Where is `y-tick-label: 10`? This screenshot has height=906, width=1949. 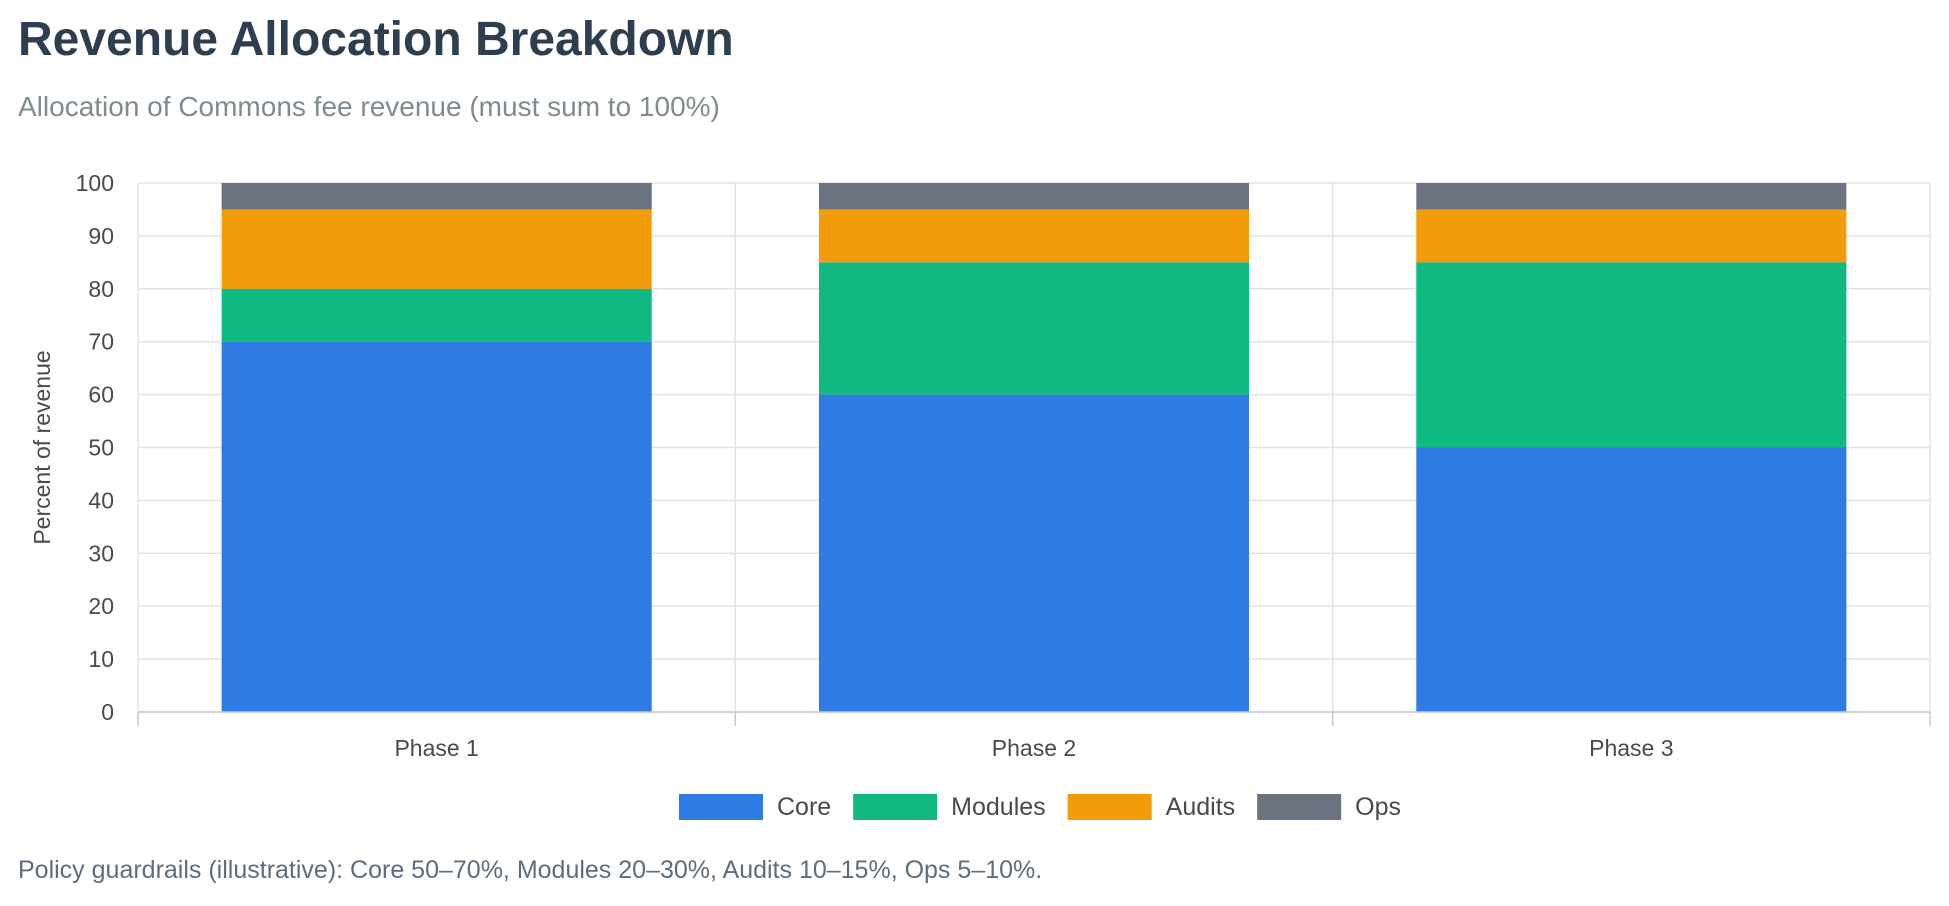
y-tick-label: 10 is located at coordinates (101, 659).